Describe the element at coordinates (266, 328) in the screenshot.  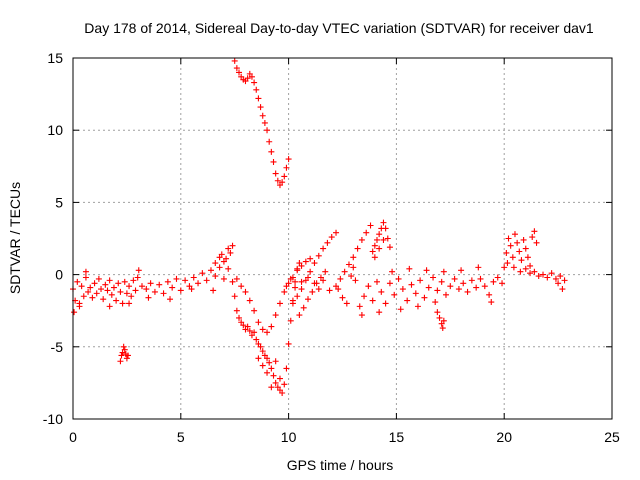
I see `series-lower-dip` at that location.